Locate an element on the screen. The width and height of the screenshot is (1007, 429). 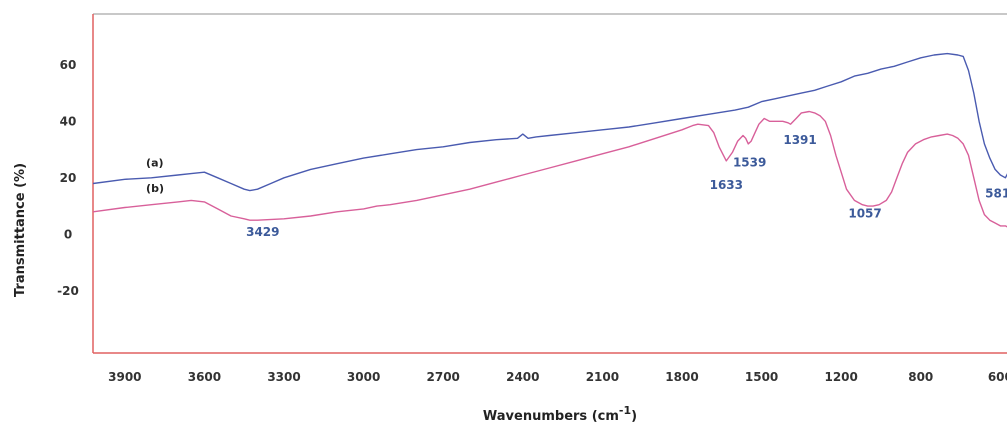
y-tick-label-1: 40 is located at coordinates (68, 121).